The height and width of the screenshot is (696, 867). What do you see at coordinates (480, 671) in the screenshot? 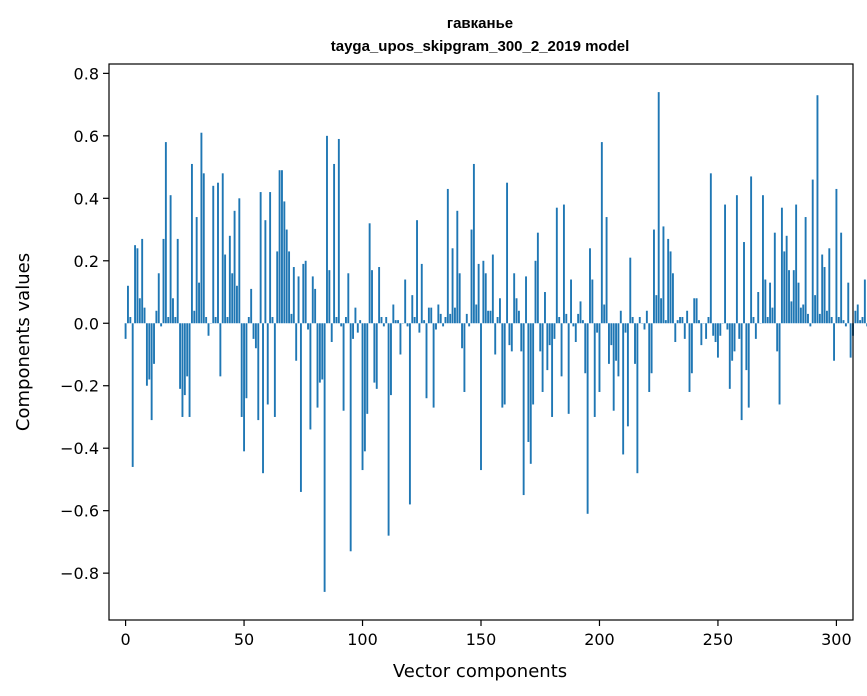
I see `x-axis-label: Vector components` at bounding box center [480, 671].